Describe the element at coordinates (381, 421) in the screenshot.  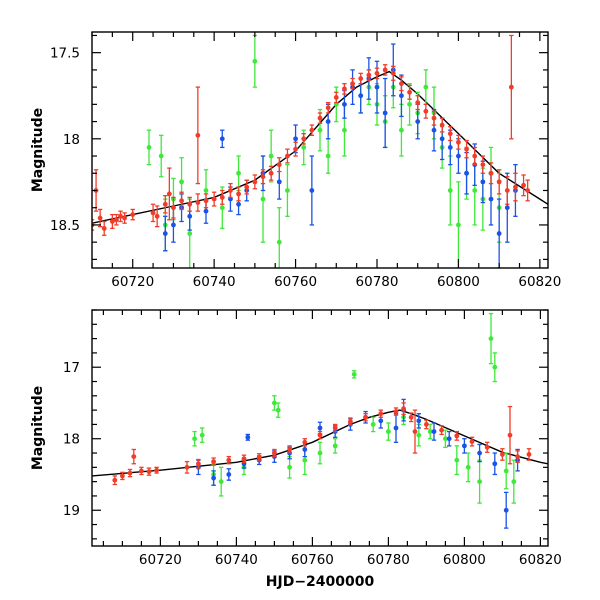
I see `bottom-panel-blue-point-13-marker` at that location.